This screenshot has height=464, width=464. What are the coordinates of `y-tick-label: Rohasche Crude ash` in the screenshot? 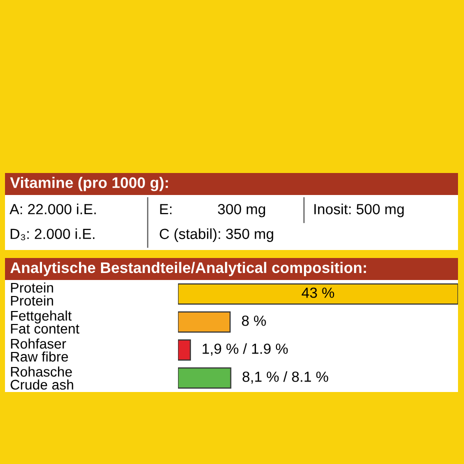 It's located at (42, 378).